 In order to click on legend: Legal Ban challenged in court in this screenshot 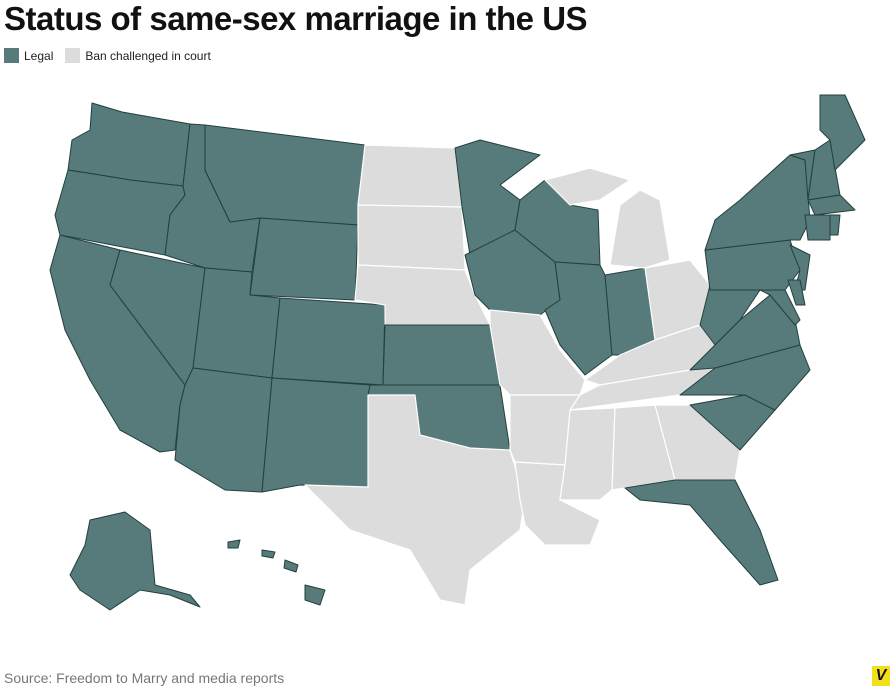, I will do `click(113, 55)`.